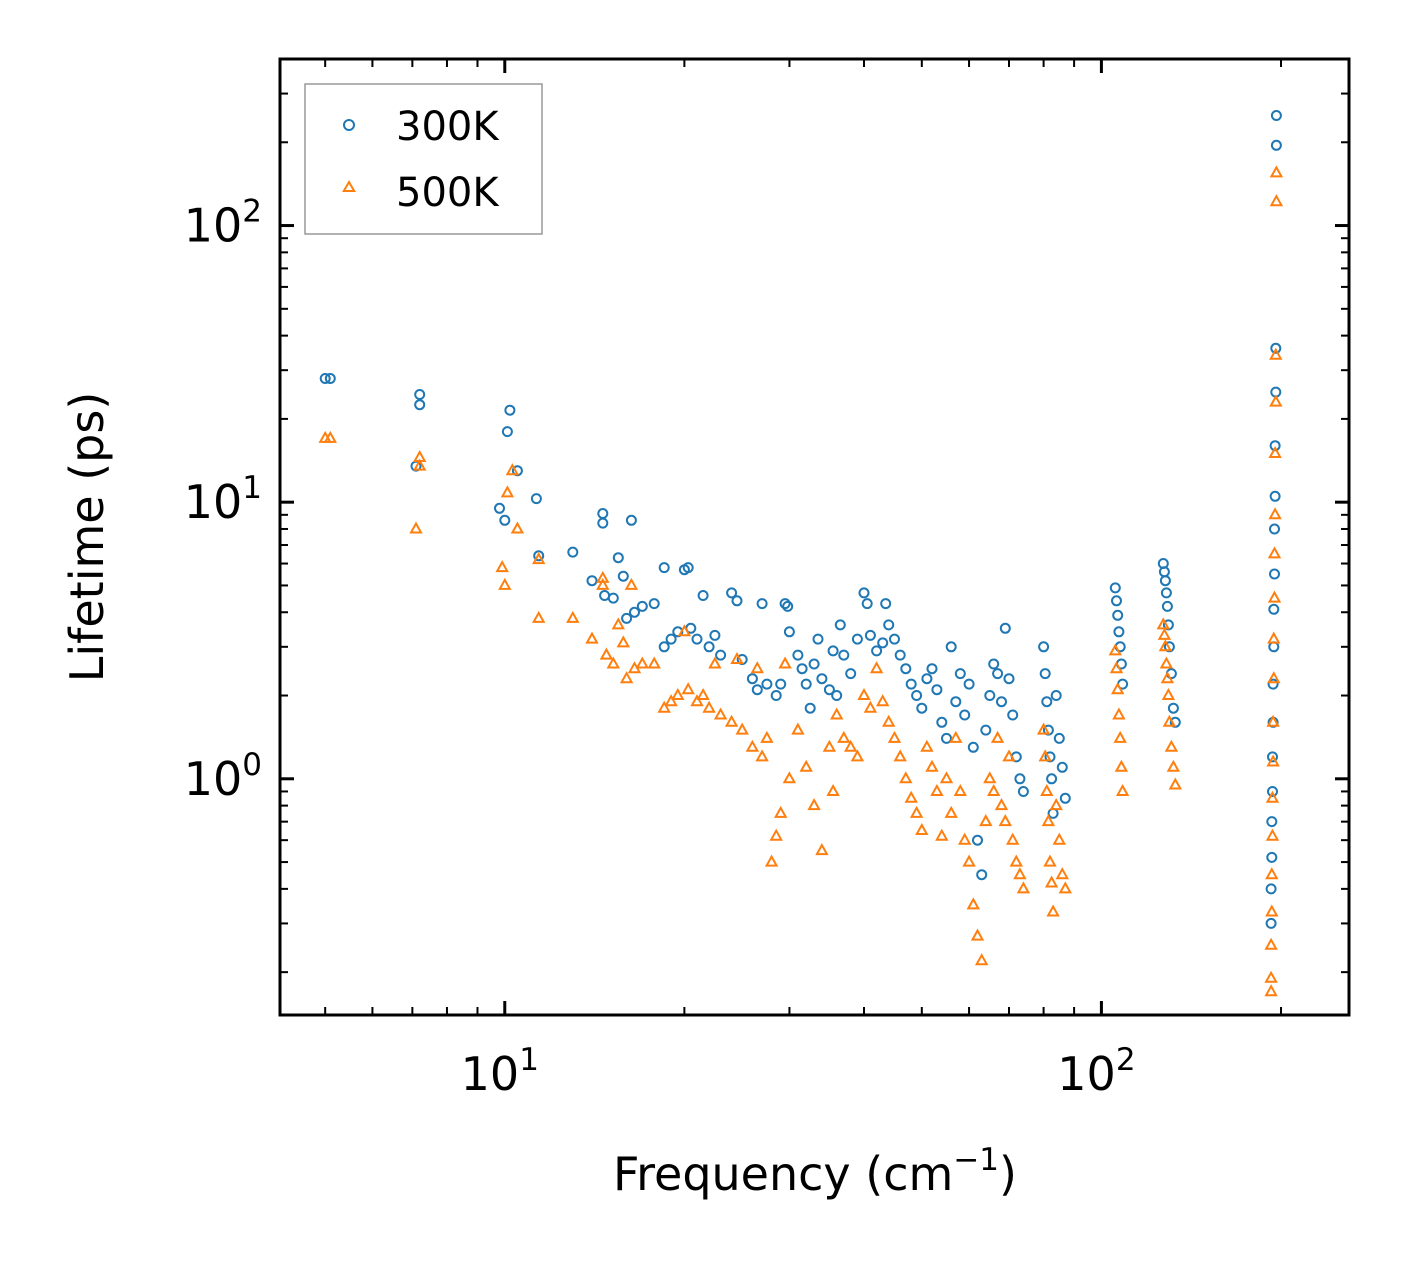 This screenshot has width=1408, height=1265. What do you see at coordinates (448, 193) in the screenshot?
I see `legend-label-500k: 500K` at bounding box center [448, 193].